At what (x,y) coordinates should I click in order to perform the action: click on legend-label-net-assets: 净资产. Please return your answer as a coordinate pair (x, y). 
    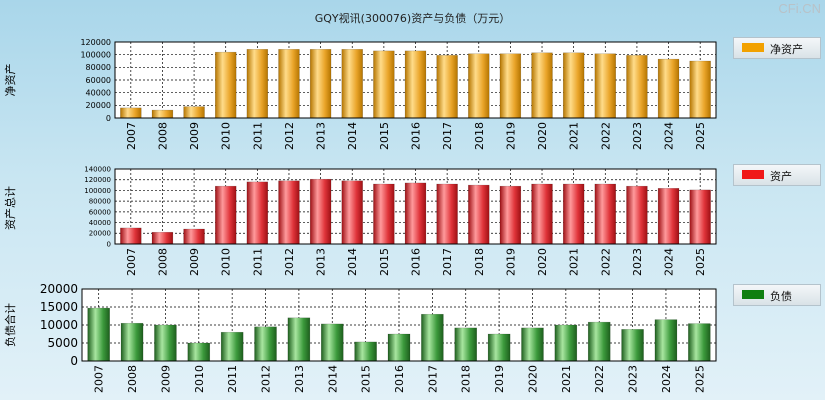
    Looking at the image, I should click on (786, 49).